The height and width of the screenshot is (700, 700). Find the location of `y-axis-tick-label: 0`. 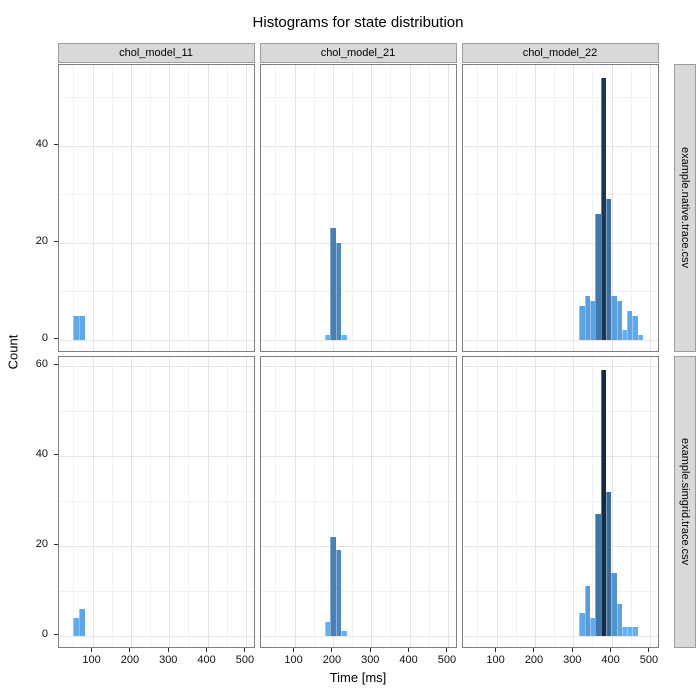

y-axis-tick-label: 0 is located at coordinates (44, 634).